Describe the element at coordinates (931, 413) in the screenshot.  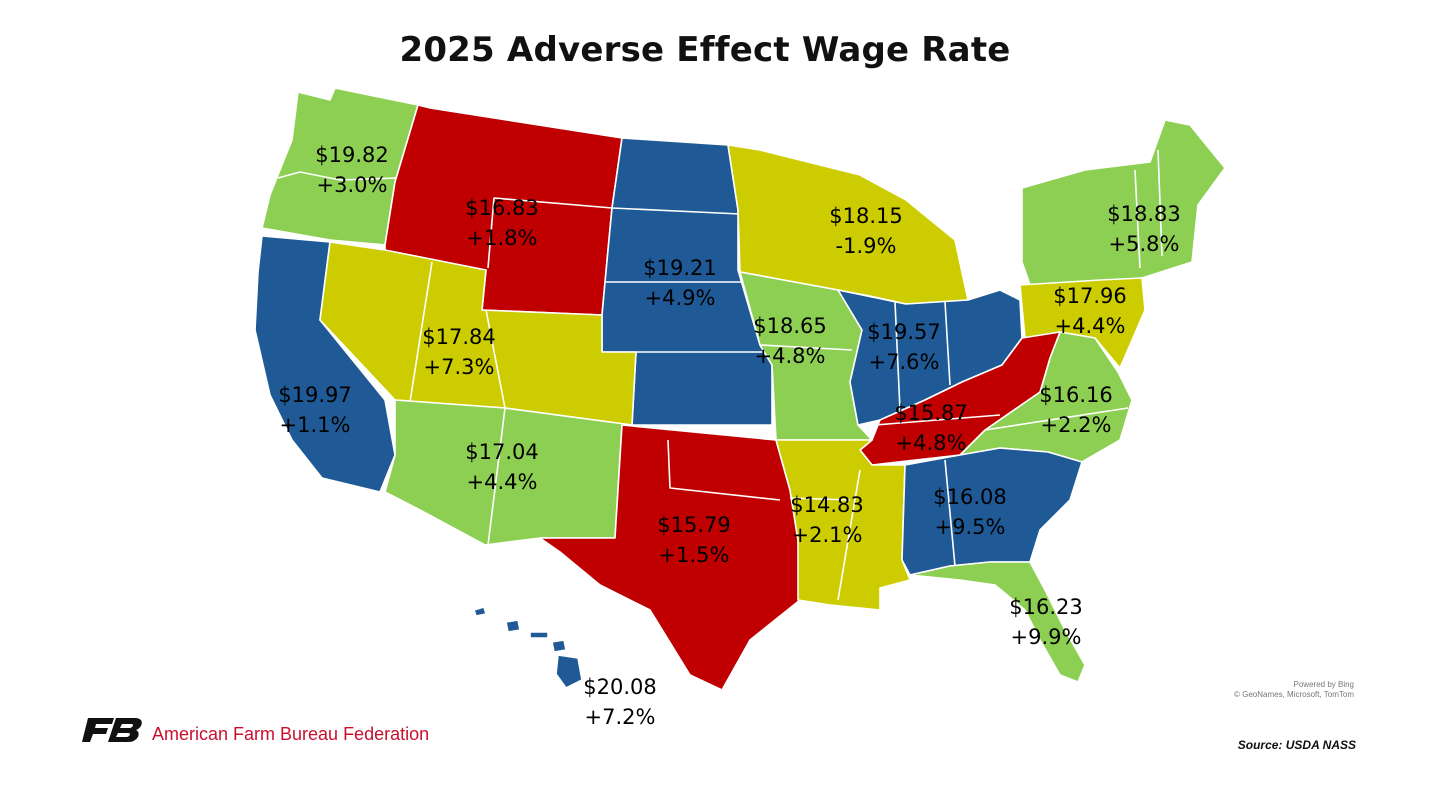
I see `wage-value: $15.87` at that location.